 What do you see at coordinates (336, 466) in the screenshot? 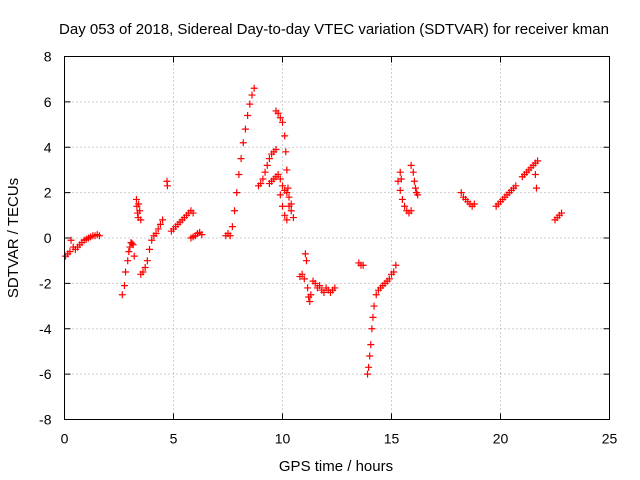
I see `x-axis-label: GPS time / hours` at bounding box center [336, 466].